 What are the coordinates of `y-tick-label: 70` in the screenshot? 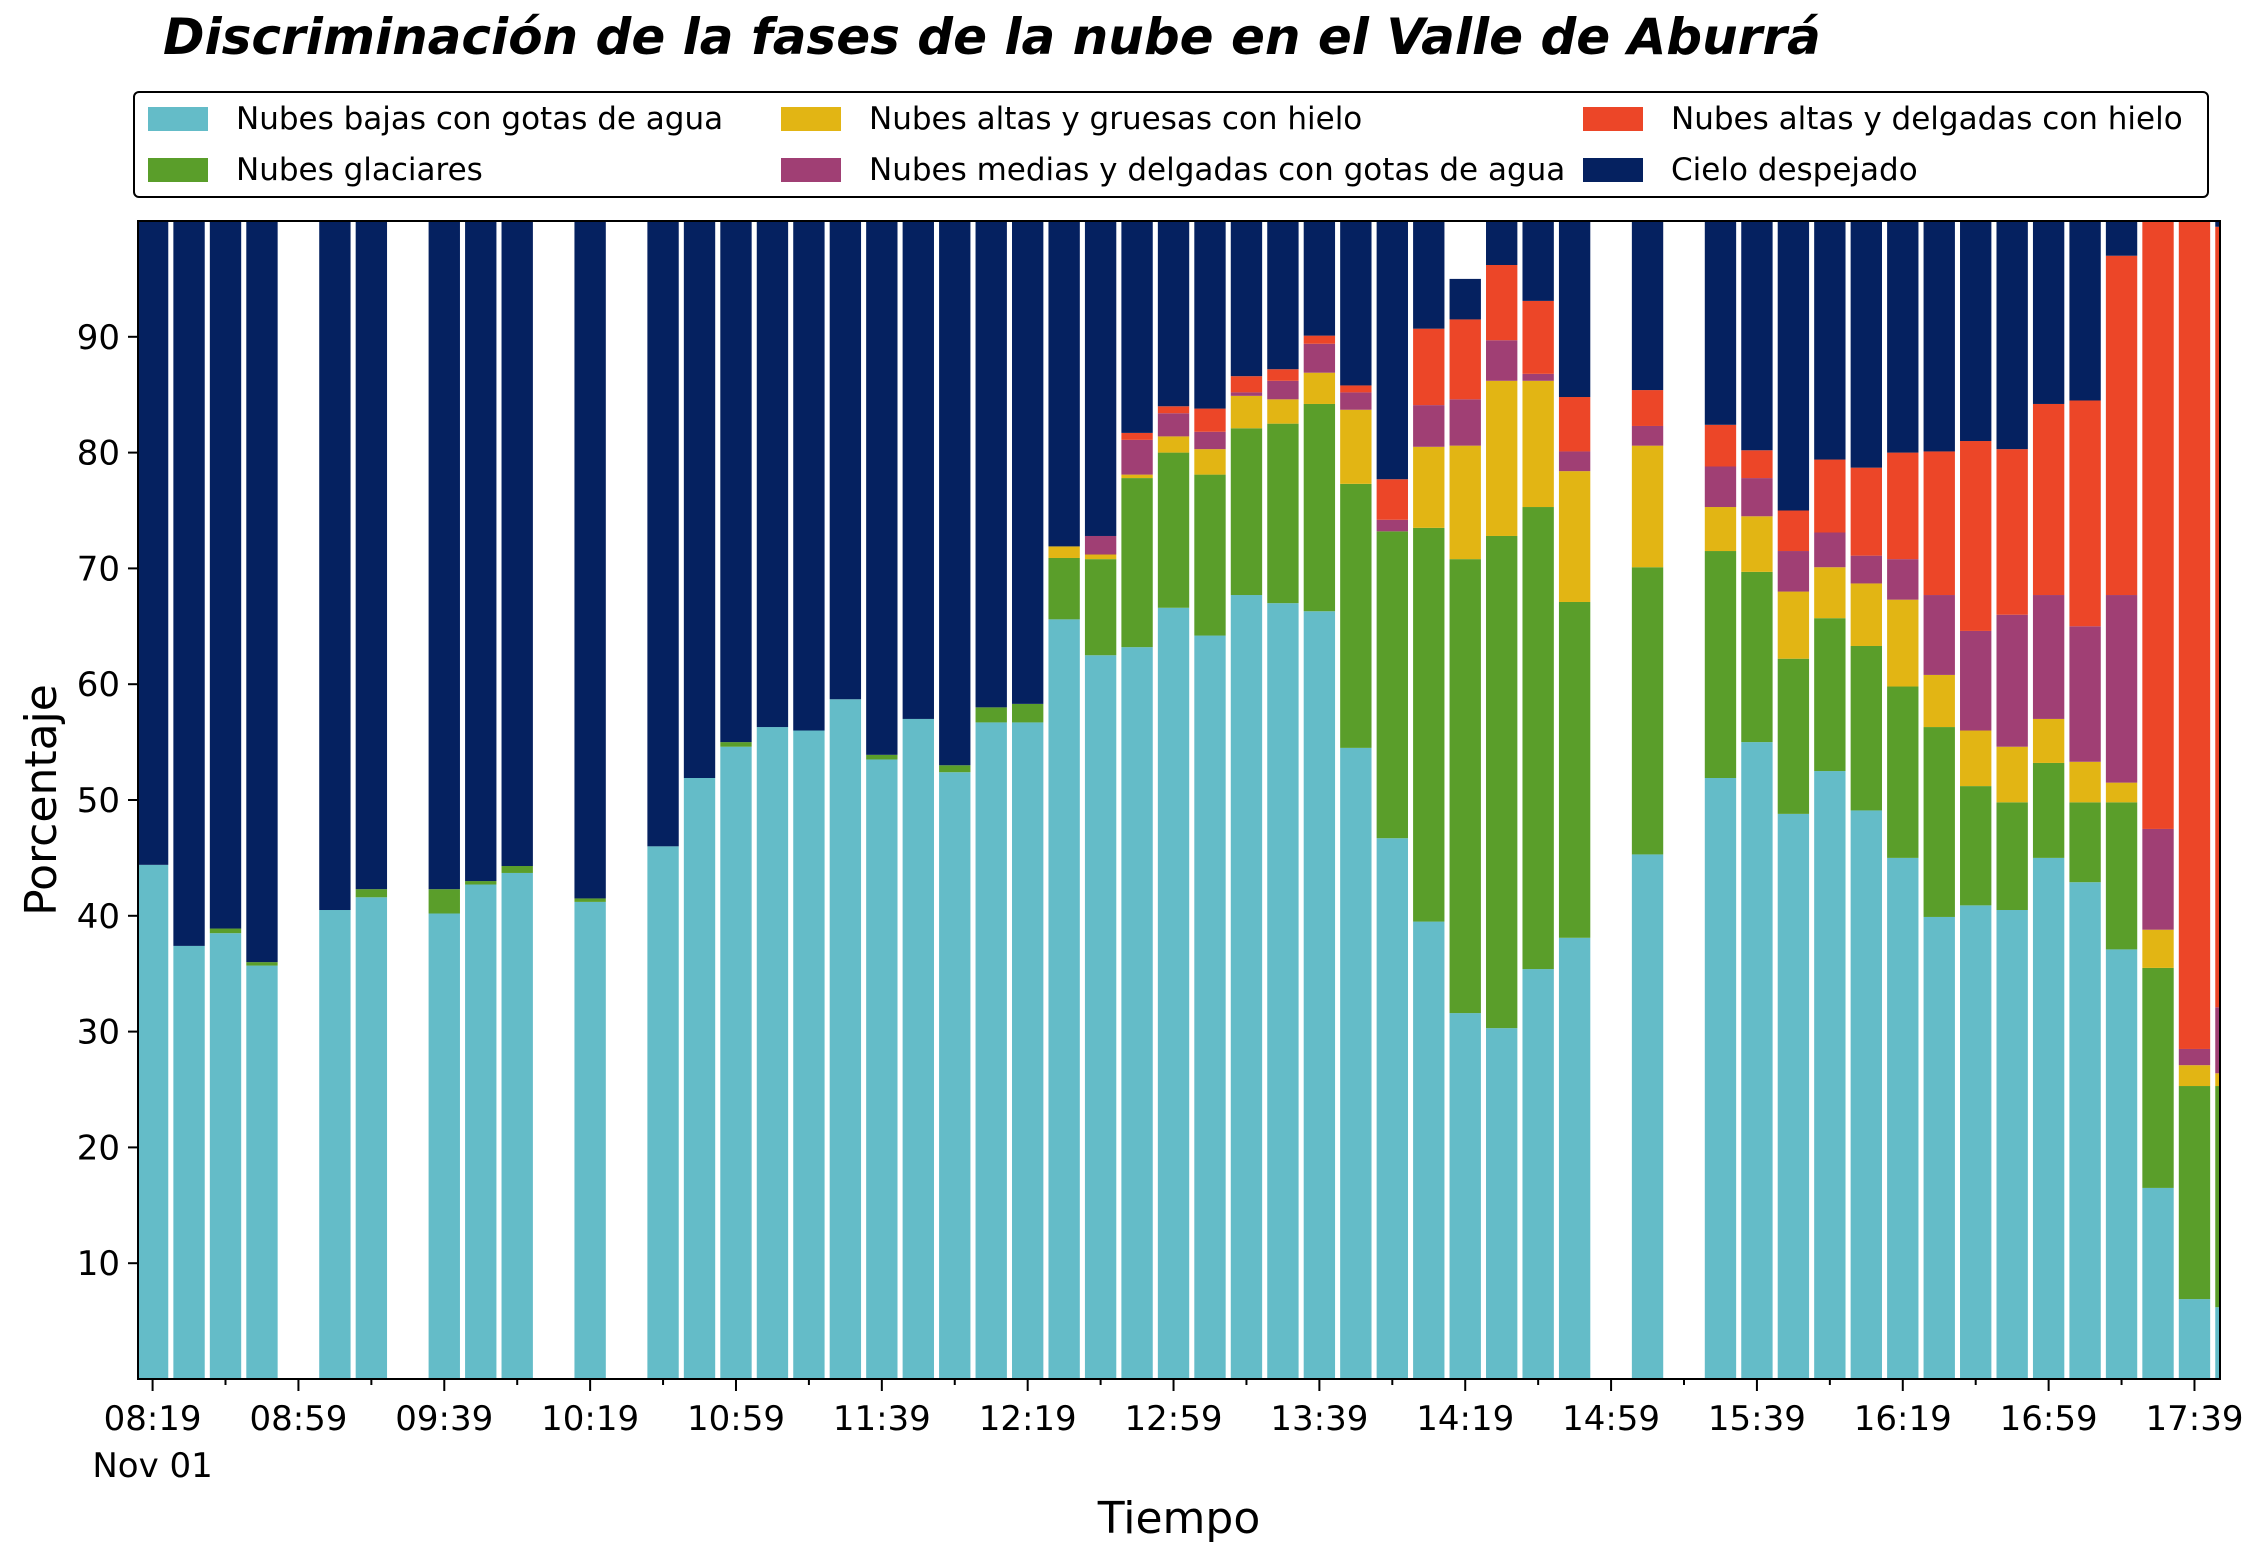 It's located at (98, 569).